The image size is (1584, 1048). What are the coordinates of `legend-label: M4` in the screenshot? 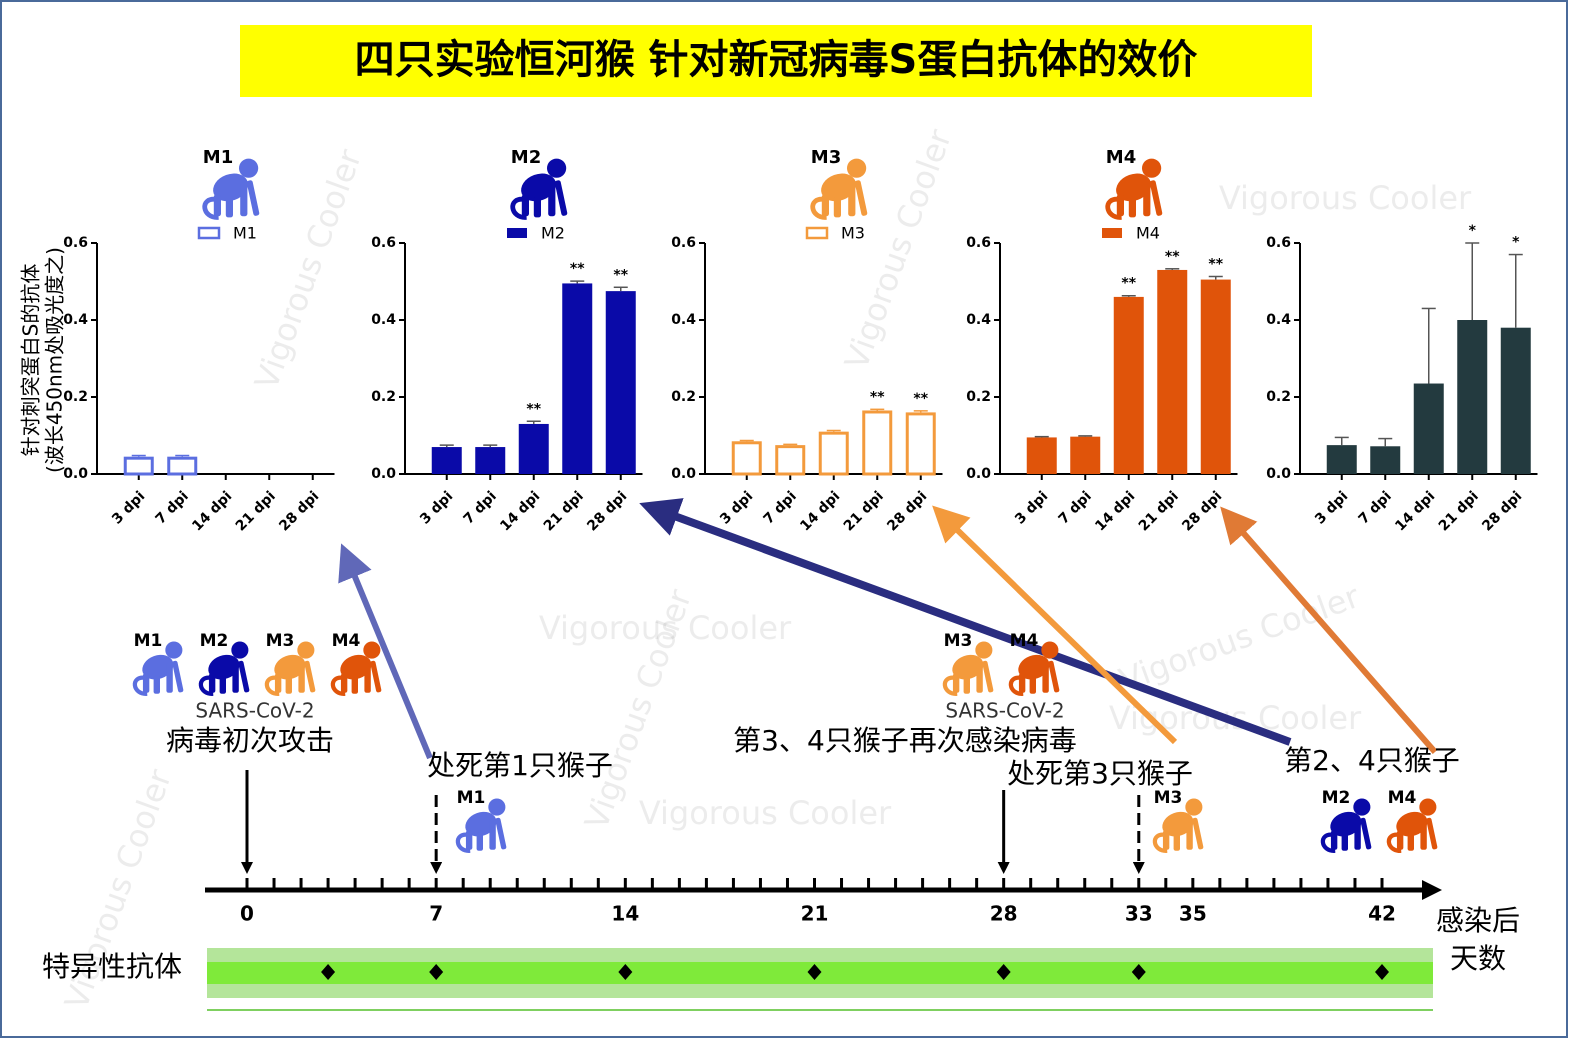 It's located at (1148, 233).